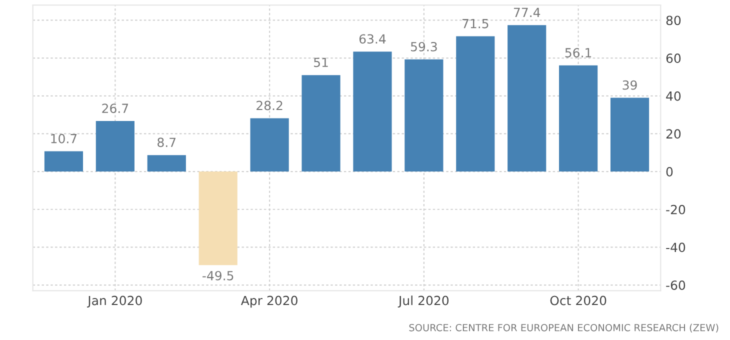  What do you see at coordinates (423, 302) in the screenshot?
I see `x-tick-label: Jul 2020` at bounding box center [423, 302].